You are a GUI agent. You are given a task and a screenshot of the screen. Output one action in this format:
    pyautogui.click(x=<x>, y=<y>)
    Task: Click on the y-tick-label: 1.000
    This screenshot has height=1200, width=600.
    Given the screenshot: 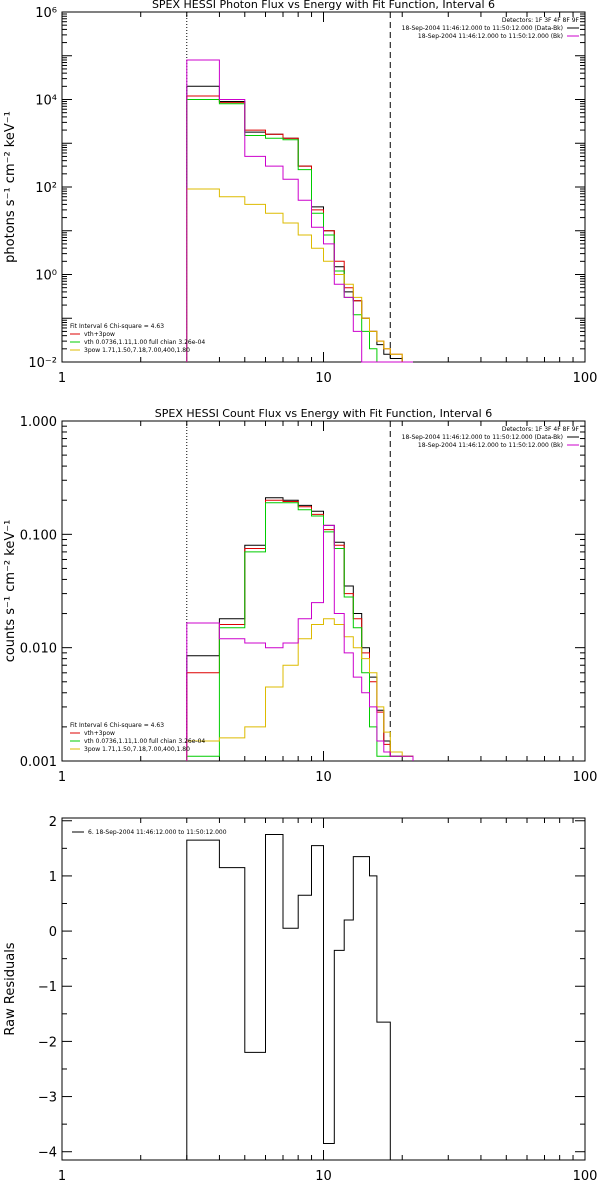 What is the action you would take?
    pyautogui.click(x=38, y=422)
    